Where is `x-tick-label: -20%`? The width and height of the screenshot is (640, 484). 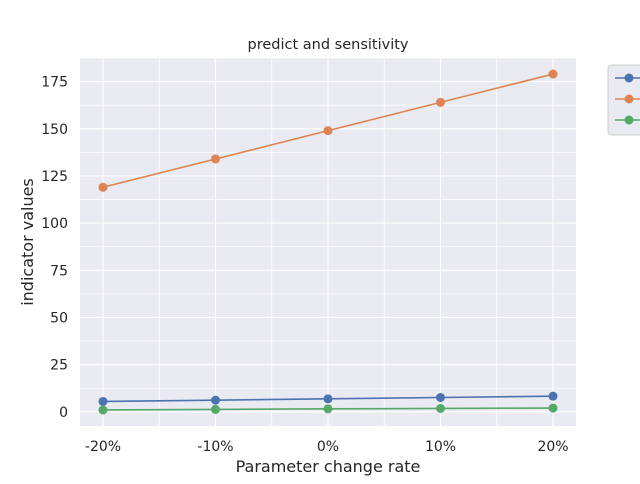
x-tick-label: -20% is located at coordinates (103, 447).